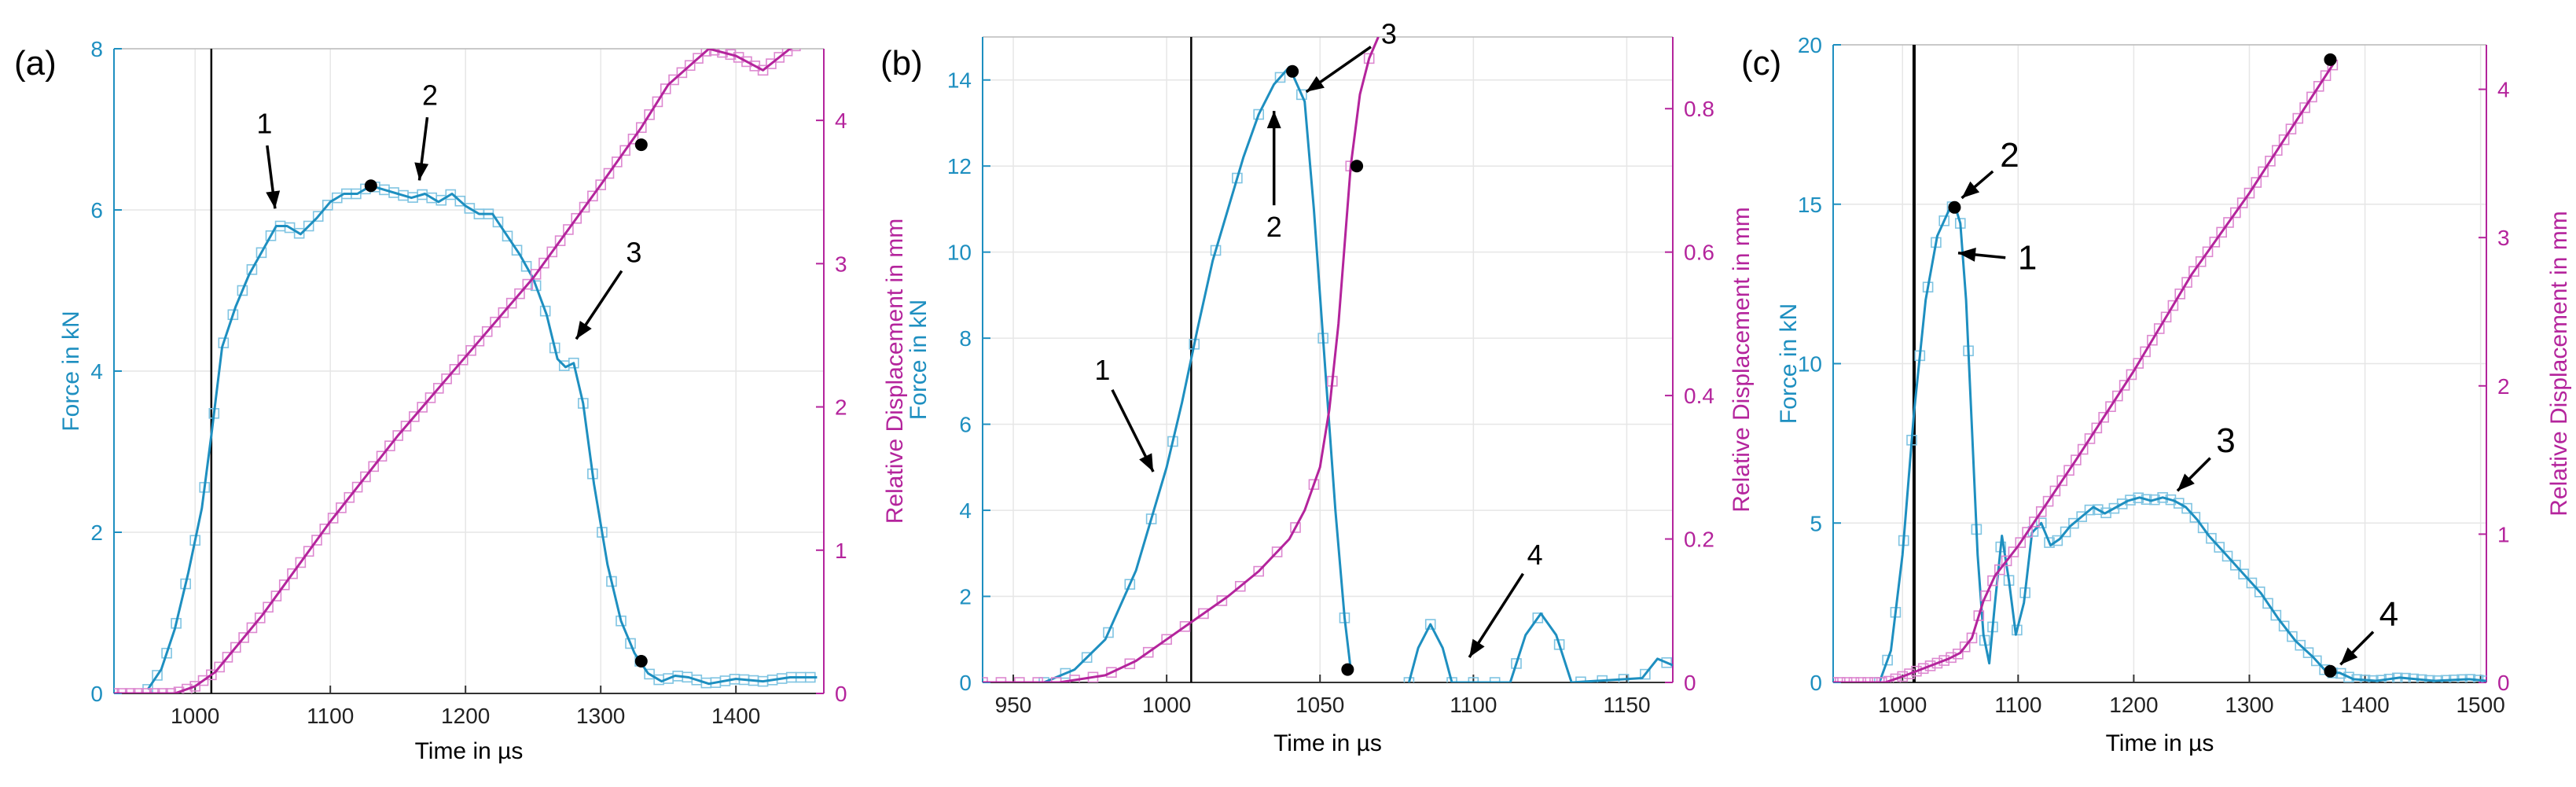 The height and width of the screenshot is (787, 2576). What do you see at coordinates (35, 64) in the screenshot?
I see `panel-label: (a)` at bounding box center [35, 64].